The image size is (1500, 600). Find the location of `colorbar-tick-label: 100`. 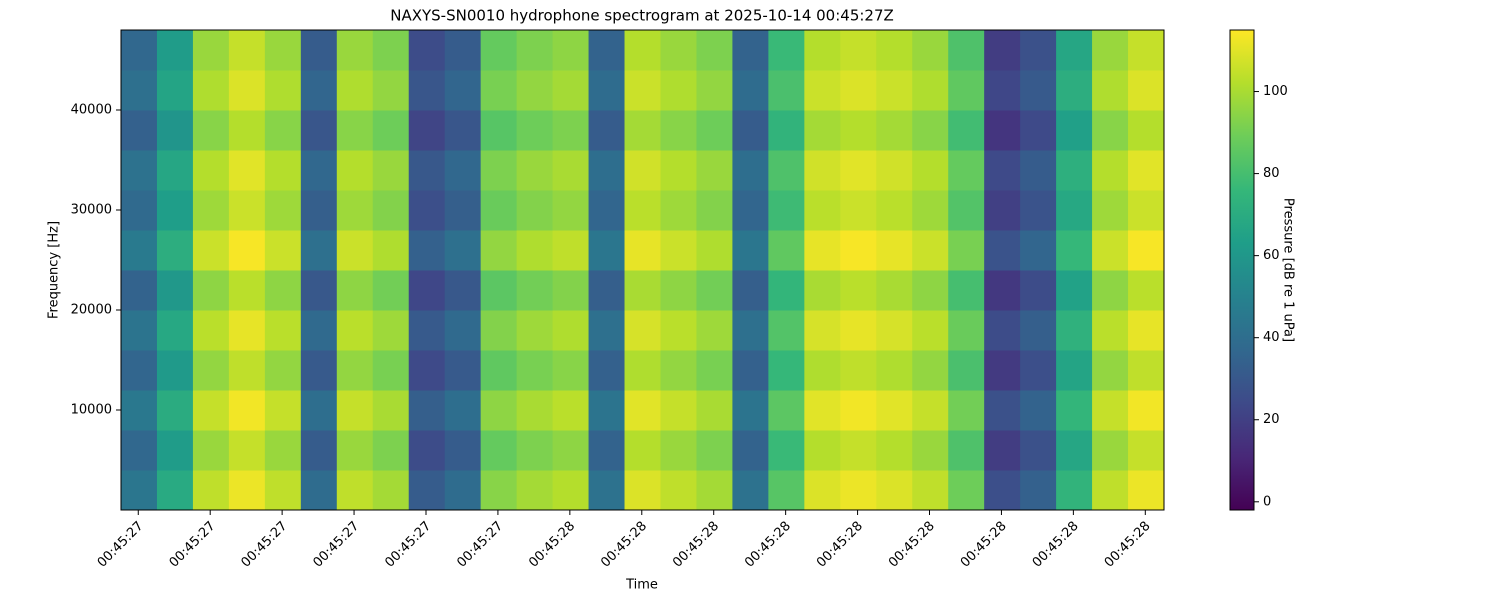

colorbar-tick-label: 100 is located at coordinates (1275, 91).